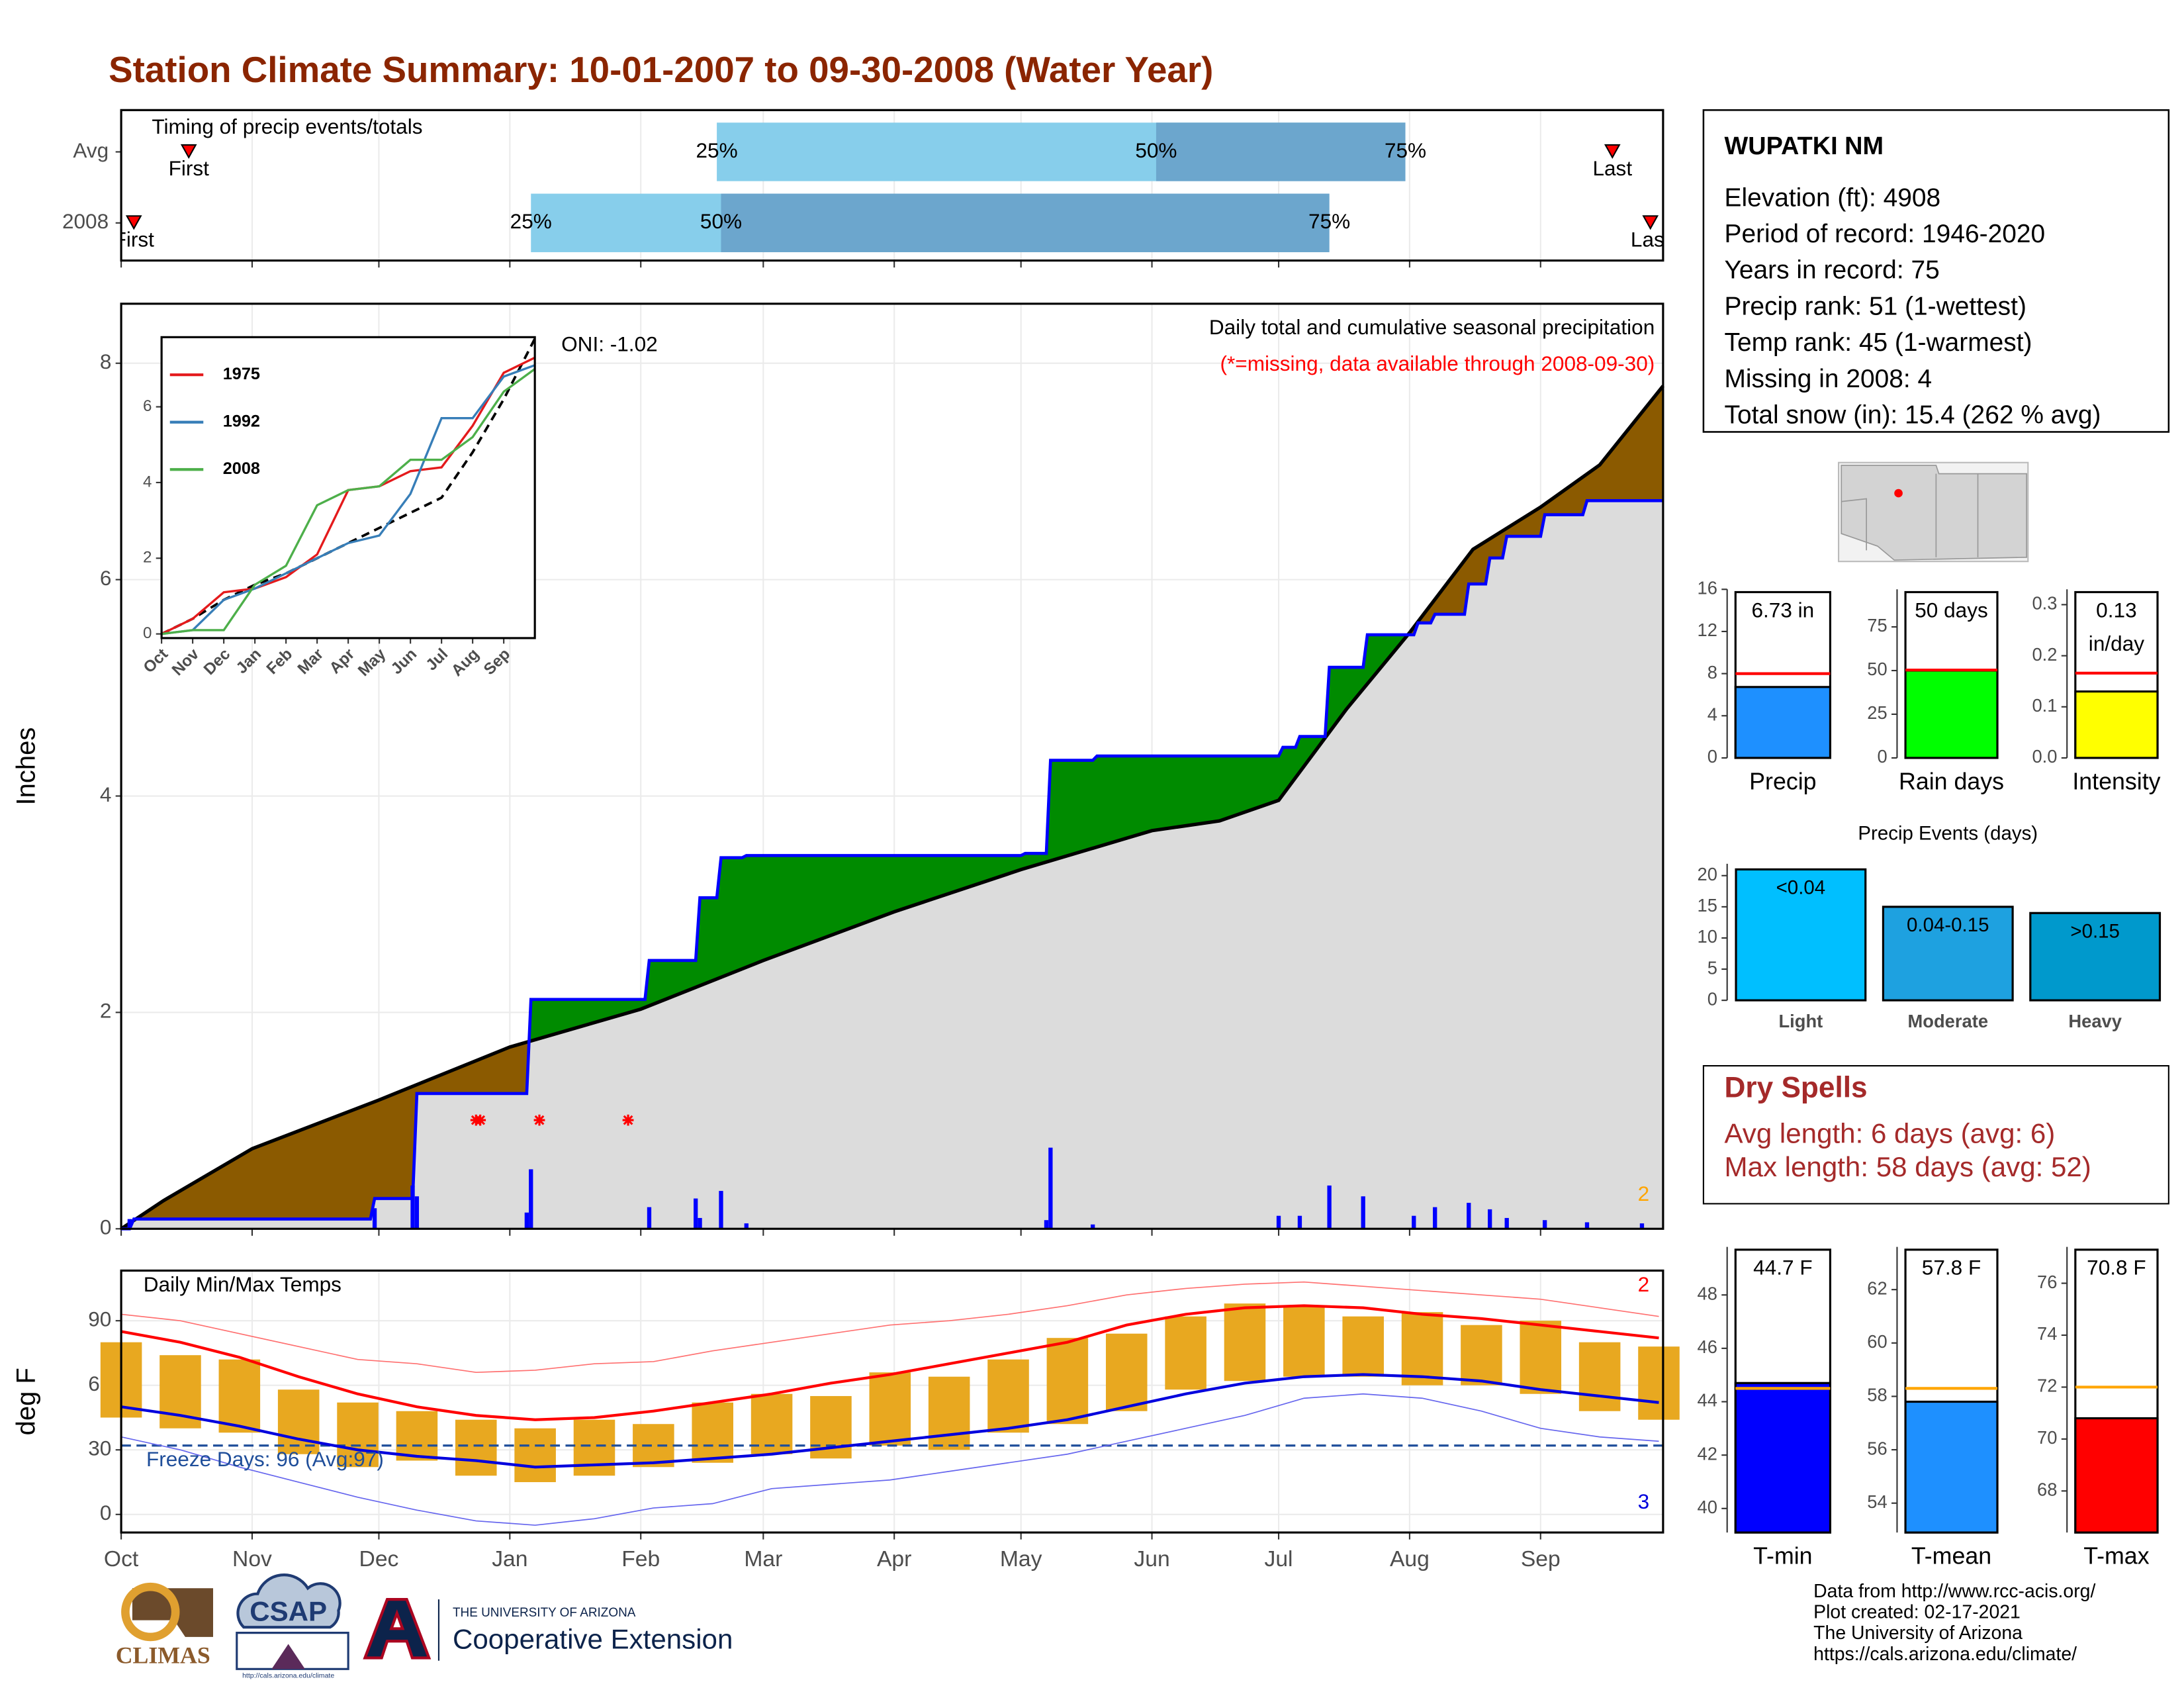 This screenshot has height=1688, width=2184. Describe the element at coordinates (1885, 234) in the screenshot. I see `station-line: Period of record: 1946-2020` at that location.